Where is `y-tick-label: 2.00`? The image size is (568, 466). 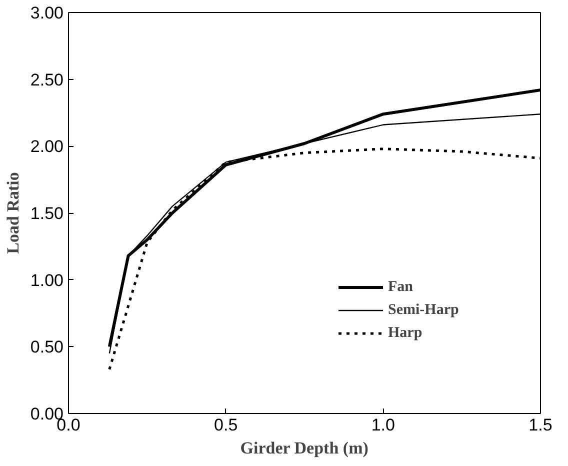
y-tick-label: 2.00 is located at coordinates (47, 146).